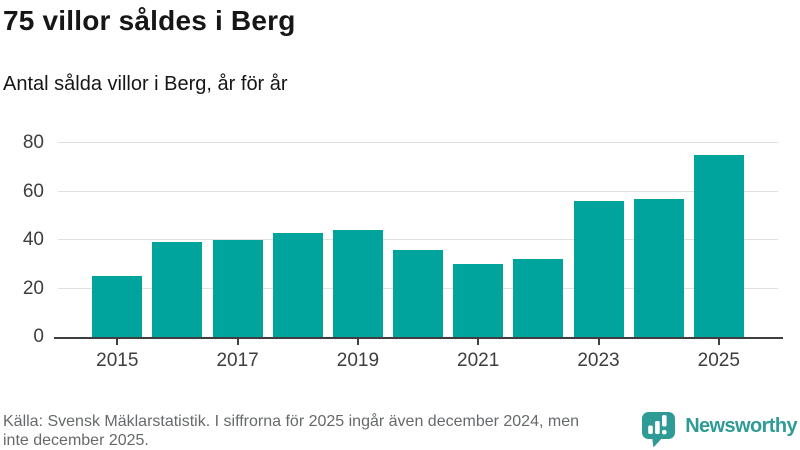 The image size is (800, 450). What do you see at coordinates (598, 360) in the screenshot?
I see `x-tick-label-2023: 2023` at bounding box center [598, 360].